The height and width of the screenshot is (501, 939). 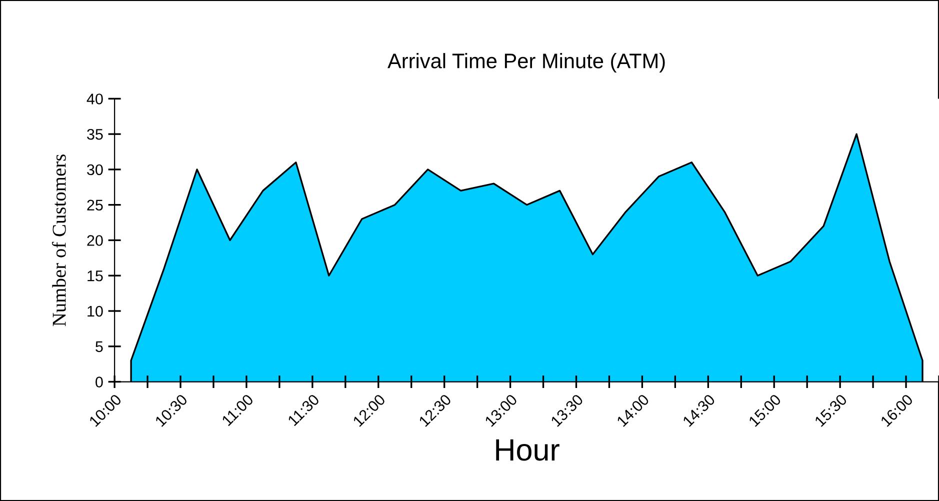 What do you see at coordinates (528, 450) in the screenshot?
I see `x-axis-title: Hour` at bounding box center [528, 450].